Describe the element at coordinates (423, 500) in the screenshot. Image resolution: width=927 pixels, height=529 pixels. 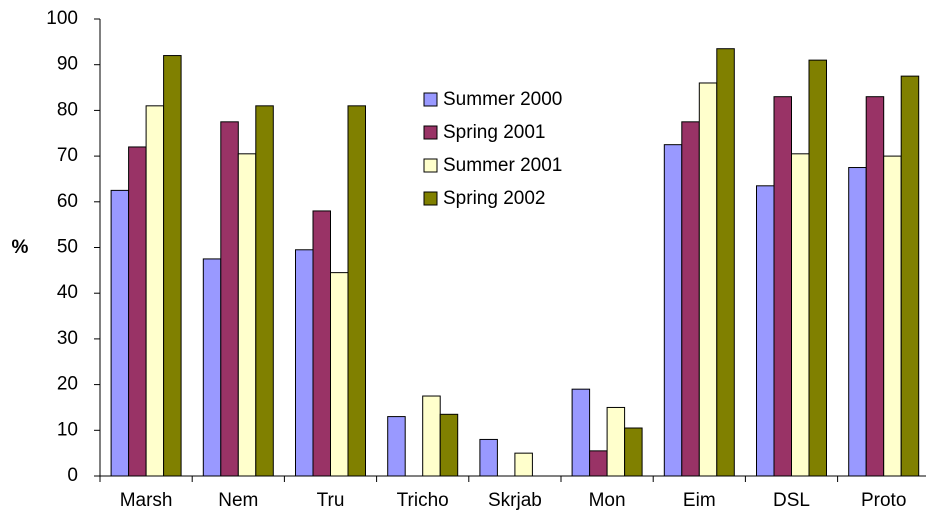
I see `x-tick-label: Tricho` at that location.